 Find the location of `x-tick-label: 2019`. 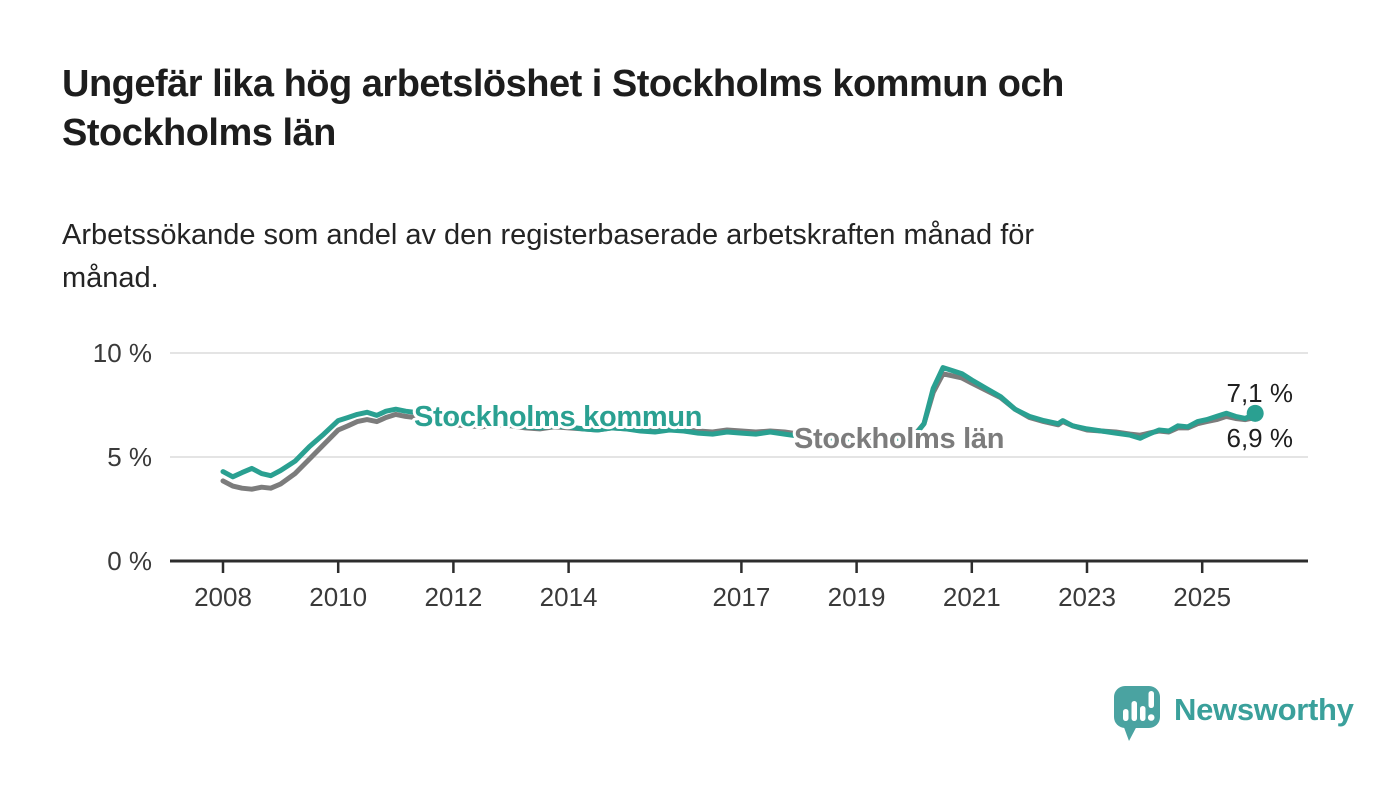

x-tick-label: 2019 is located at coordinates (857, 597).